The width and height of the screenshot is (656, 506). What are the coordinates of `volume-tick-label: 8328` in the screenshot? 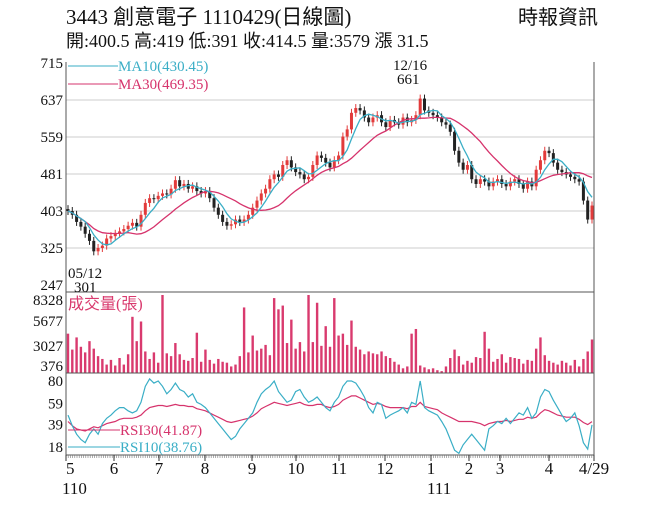 It's located at (48, 301).